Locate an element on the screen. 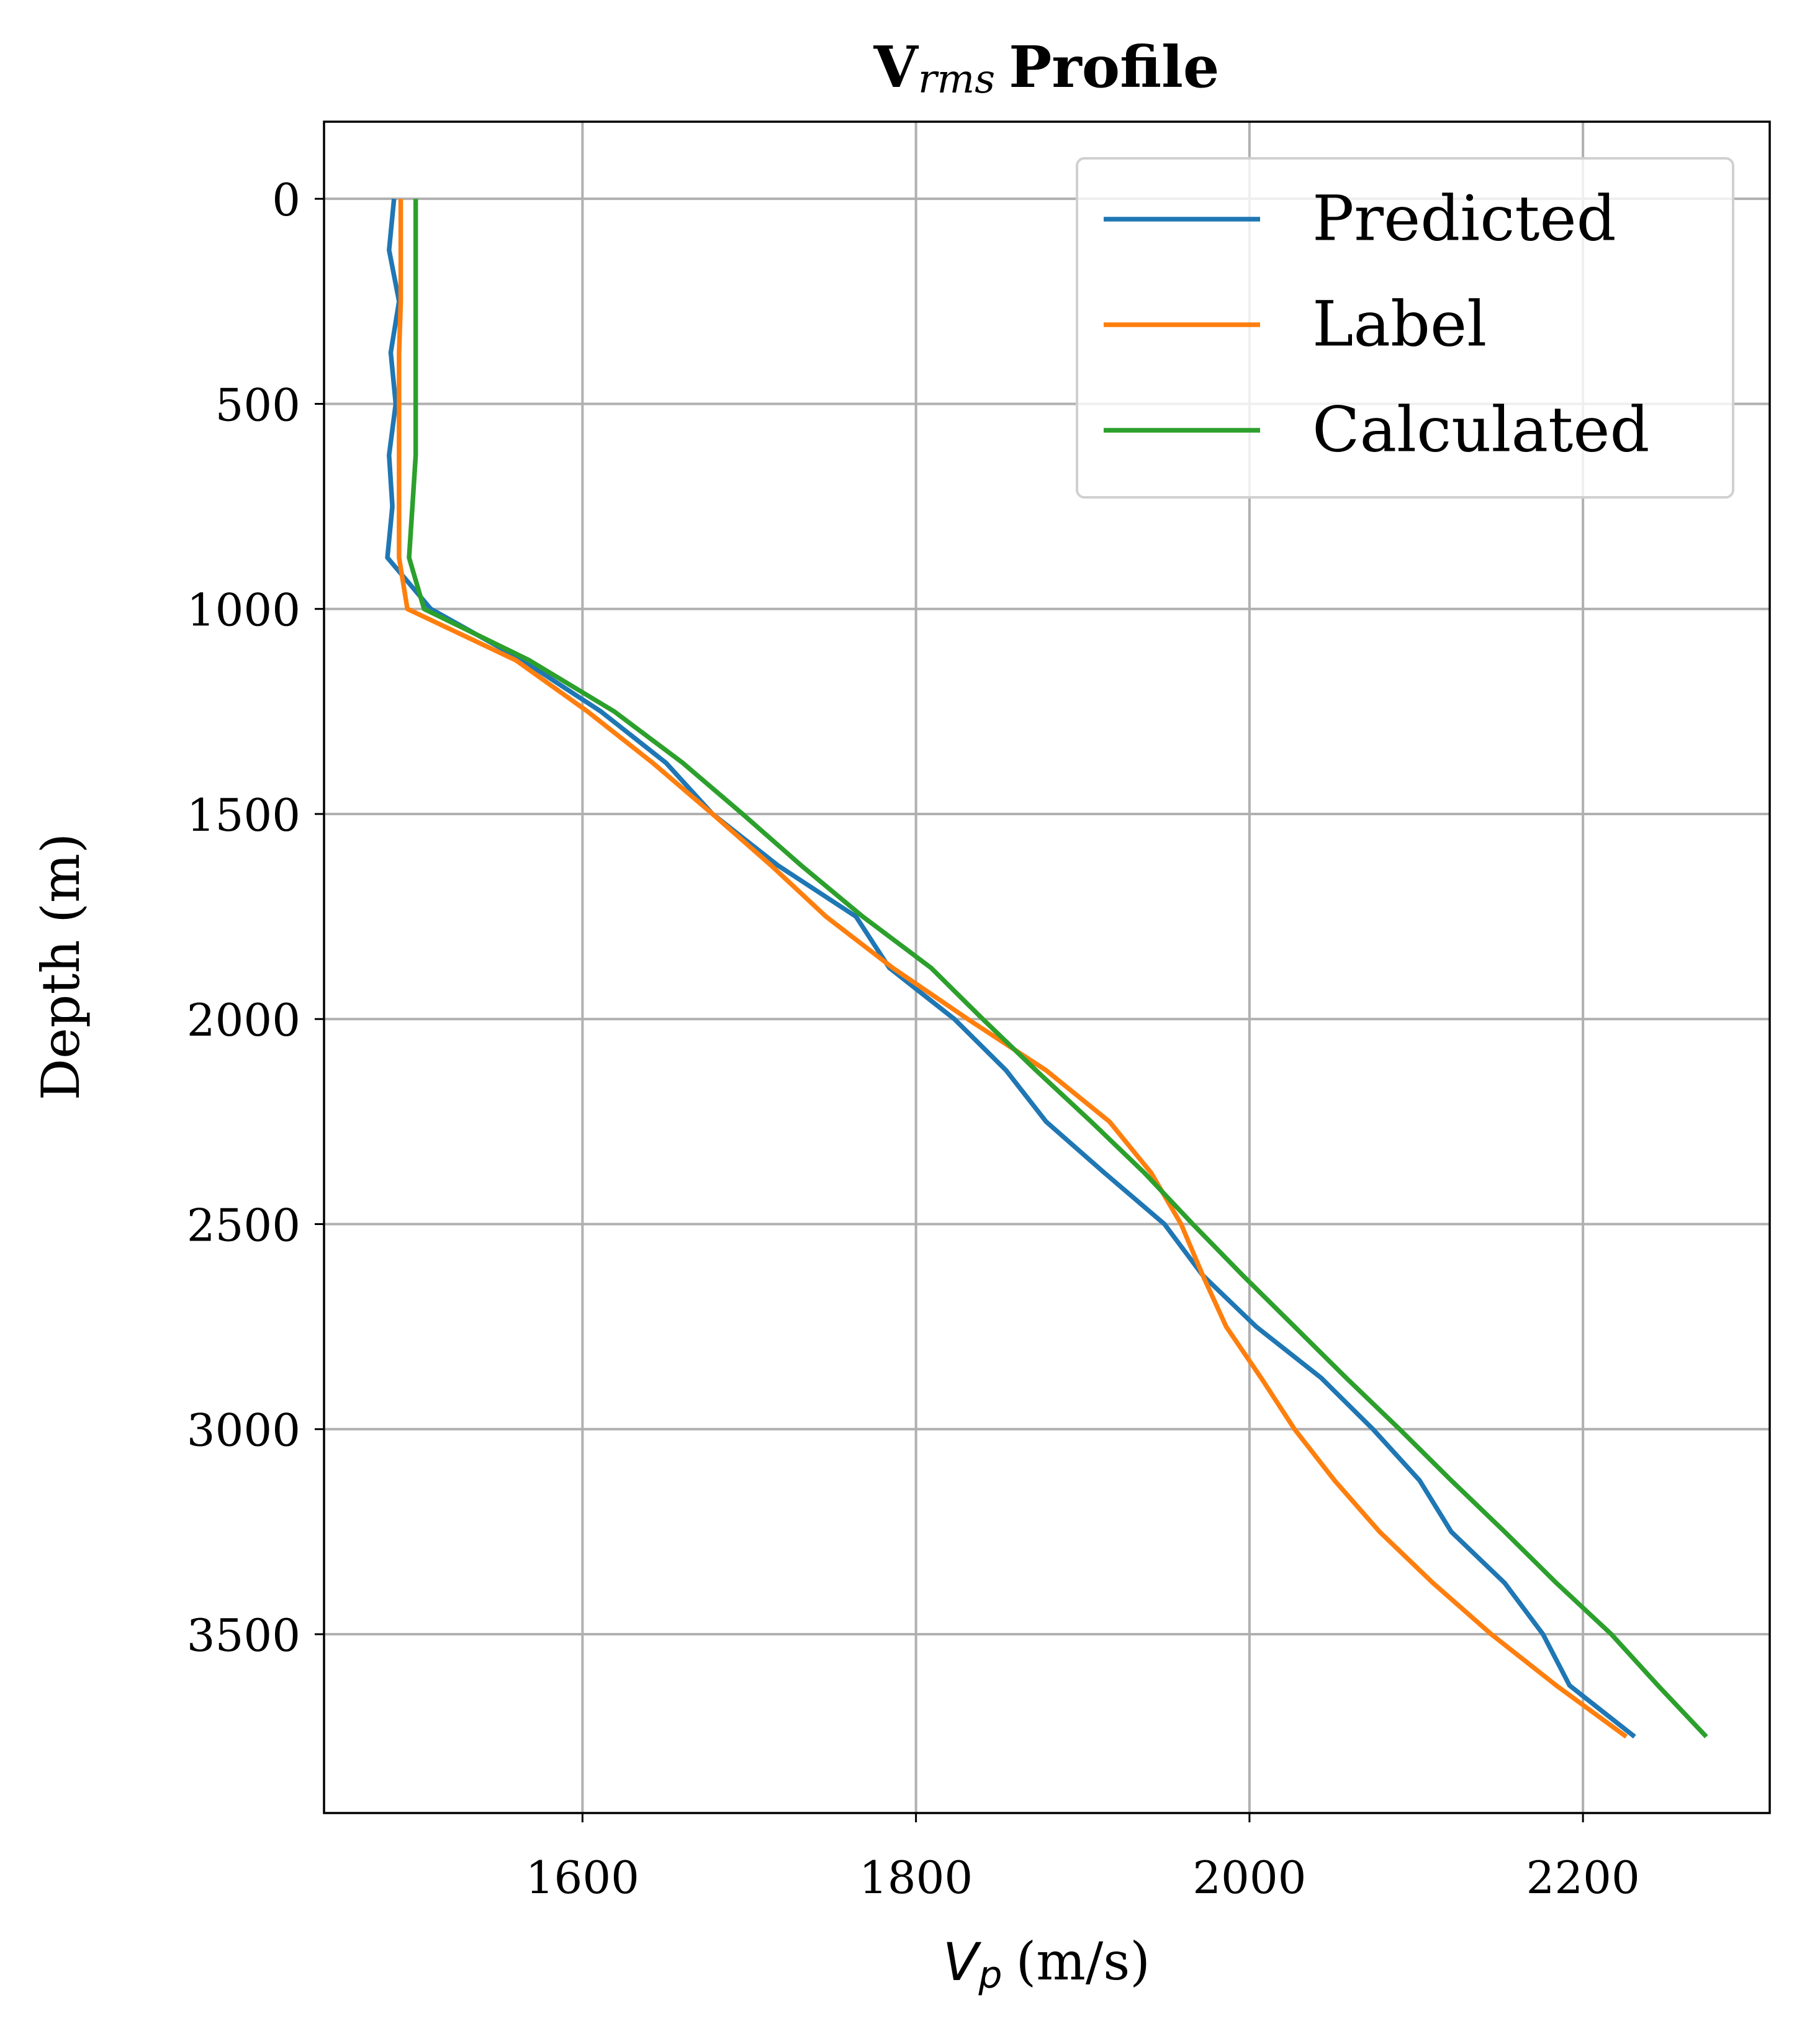 Image resolution: width=1802 pixels, height=2044 pixels. y-tick-label: 500 is located at coordinates (257, 405).